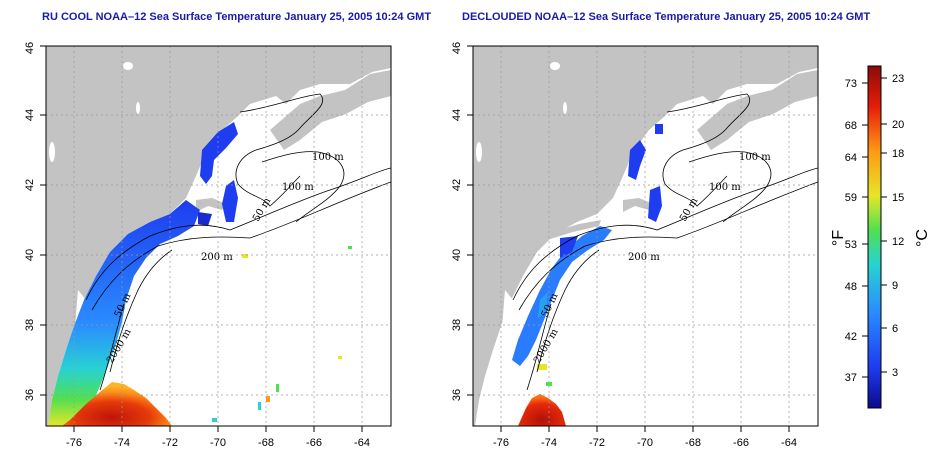  Describe the element at coordinates (874, 237) in the screenshot. I see `colorbar-gradient` at that location.